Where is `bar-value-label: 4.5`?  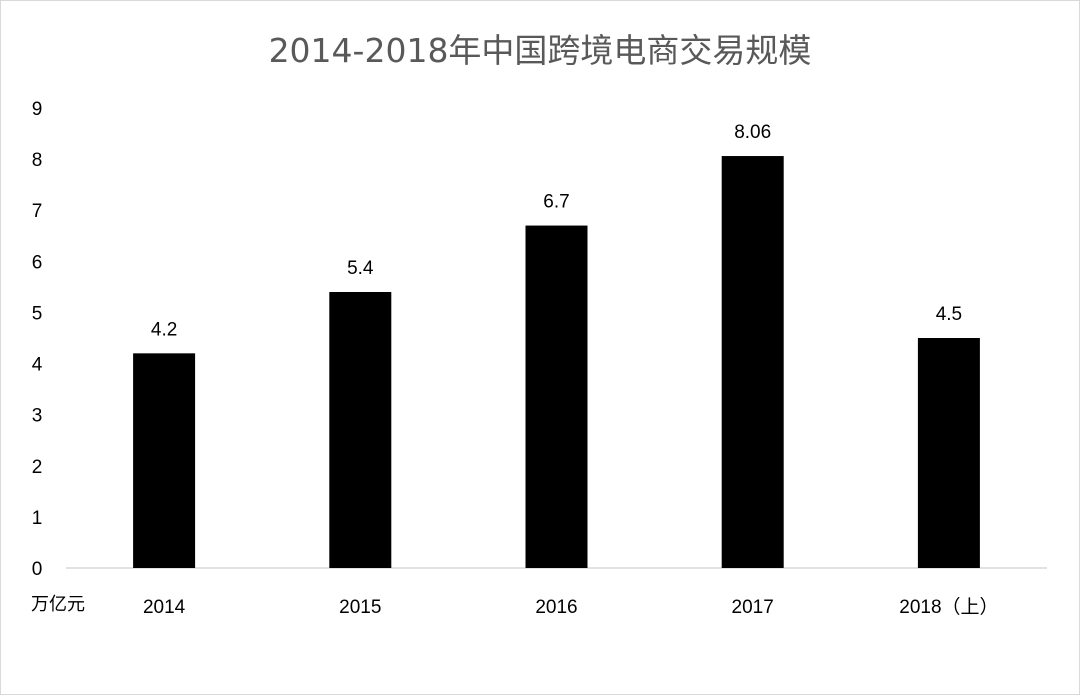 bar-value-label: 4.5 is located at coordinates (949, 314).